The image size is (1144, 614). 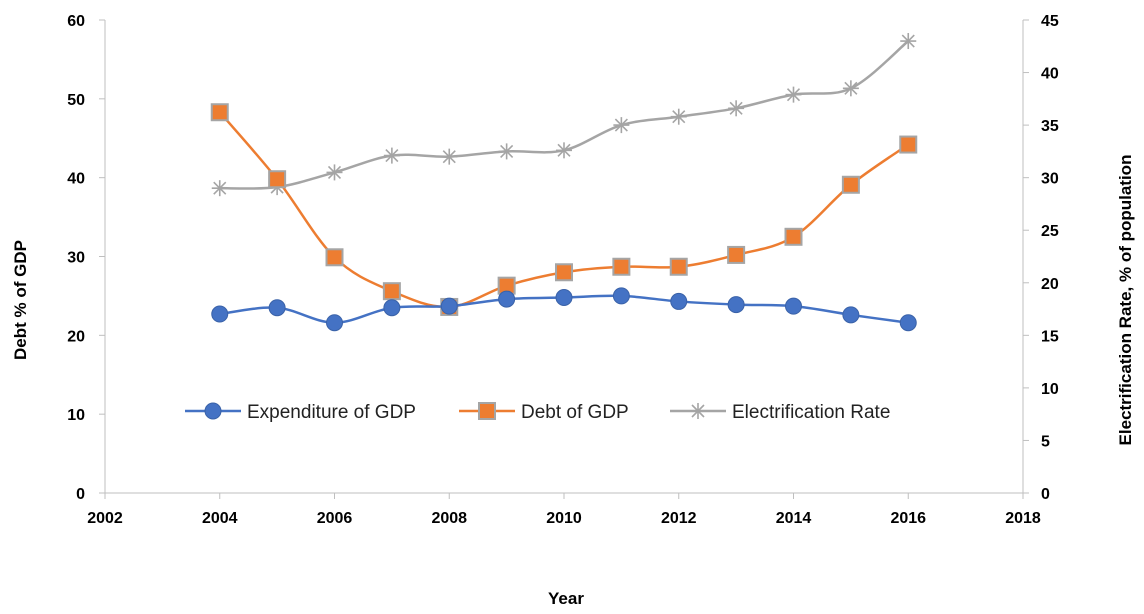 What do you see at coordinates (698, 411) in the screenshot?
I see `legend-marker-electrification-rate` at bounding box center [698, 411].